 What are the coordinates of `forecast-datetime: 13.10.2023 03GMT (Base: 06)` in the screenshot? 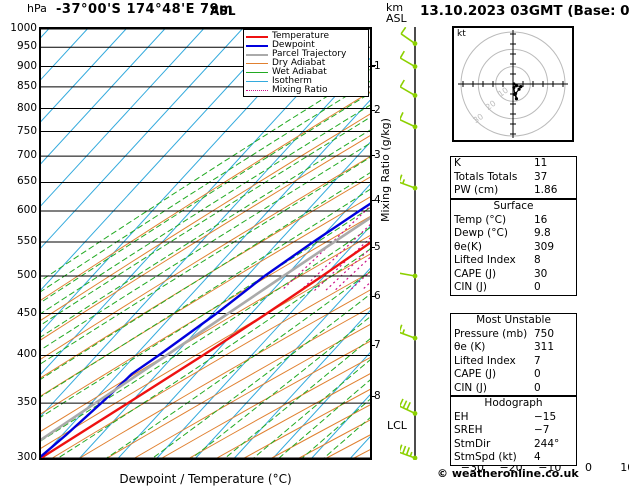 It's located at (524, 11).